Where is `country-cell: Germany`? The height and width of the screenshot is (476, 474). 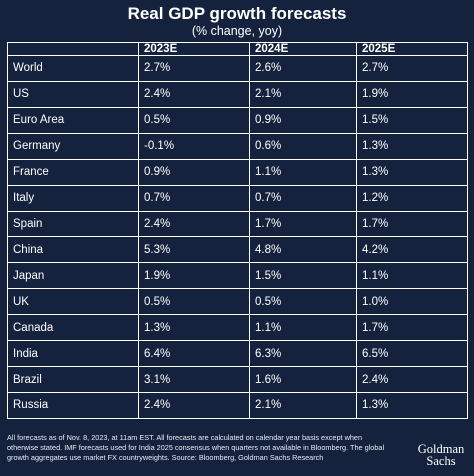 country-cell: Germany is located at coordinates (73, 146).